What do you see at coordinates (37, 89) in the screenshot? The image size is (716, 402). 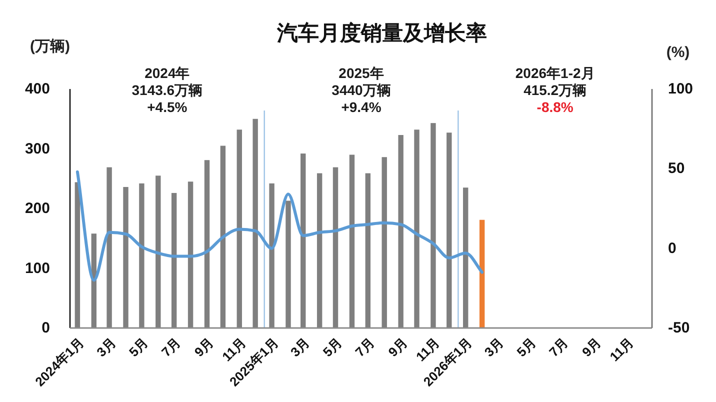 I see `ytick: 400` at bounding box center [37, 89].